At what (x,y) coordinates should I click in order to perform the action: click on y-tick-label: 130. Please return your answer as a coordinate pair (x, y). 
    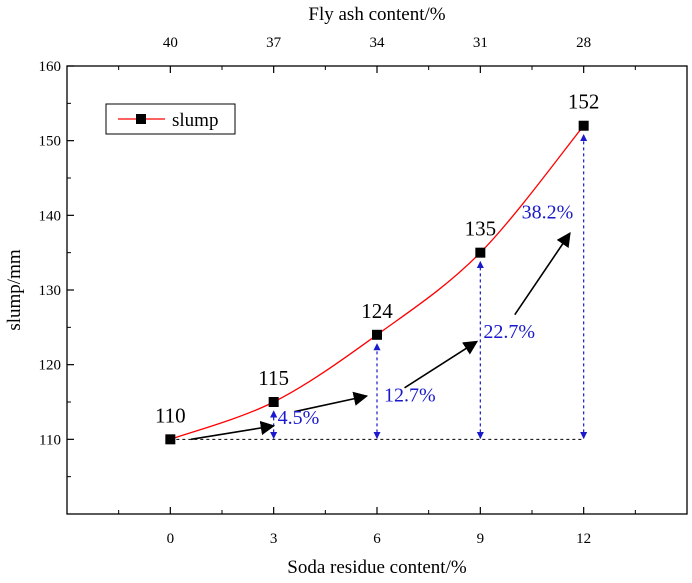
    Looking at the image, I should click on (50, 291).